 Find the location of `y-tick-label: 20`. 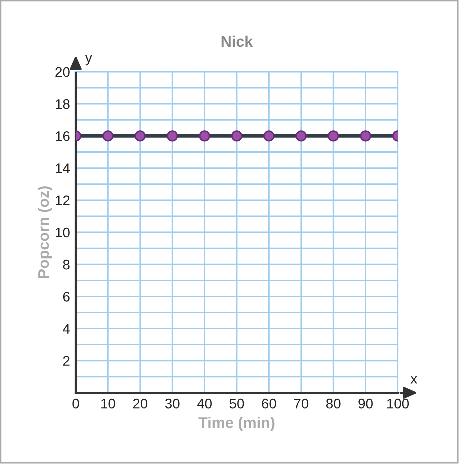

y-tick-label: 20 is located at coordinates (63, 72).